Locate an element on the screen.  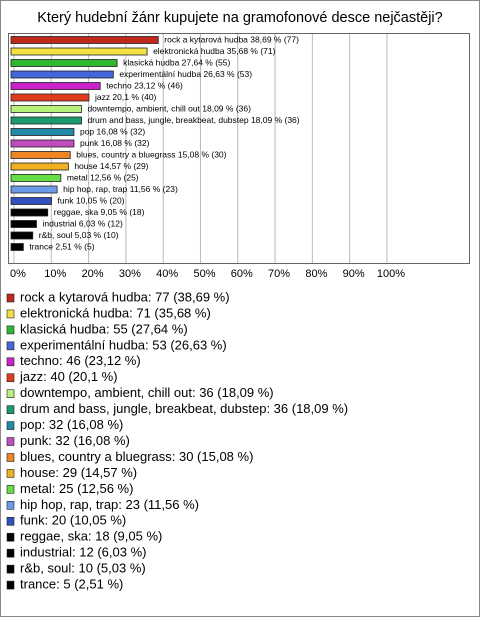
legend-label: hip hop, rap, trap: 23 (11,56 %) is located at coordinates (109, 504).